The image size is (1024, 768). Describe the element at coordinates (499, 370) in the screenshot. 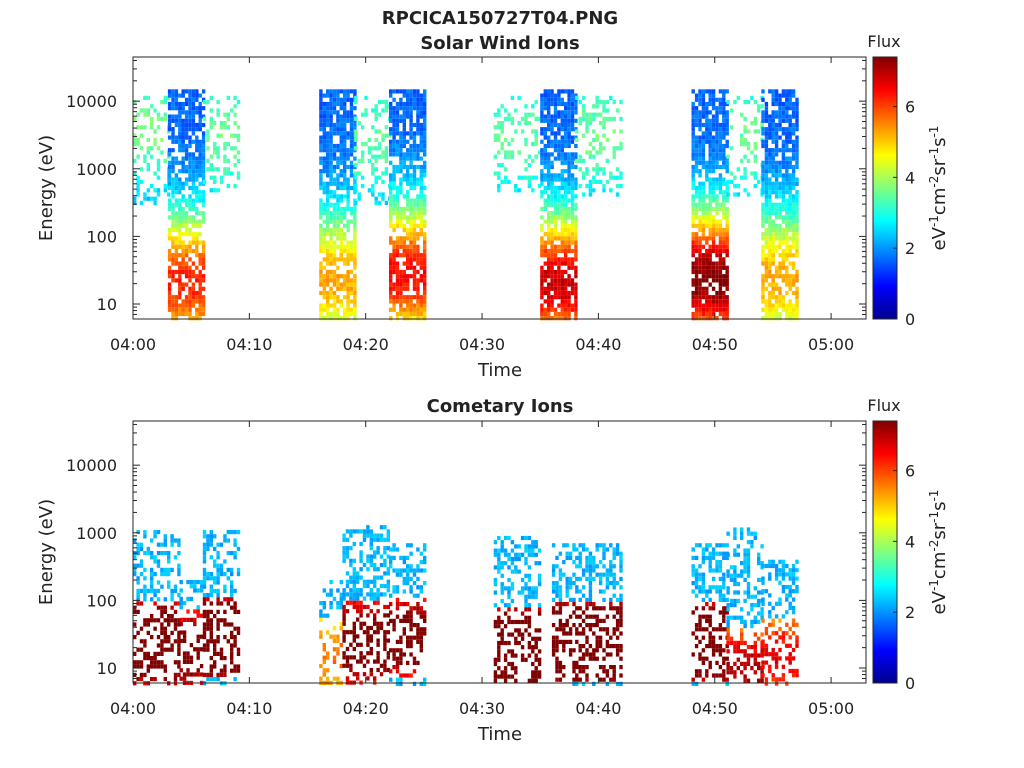

I see `solar-wind-x-label: Time` at that location.